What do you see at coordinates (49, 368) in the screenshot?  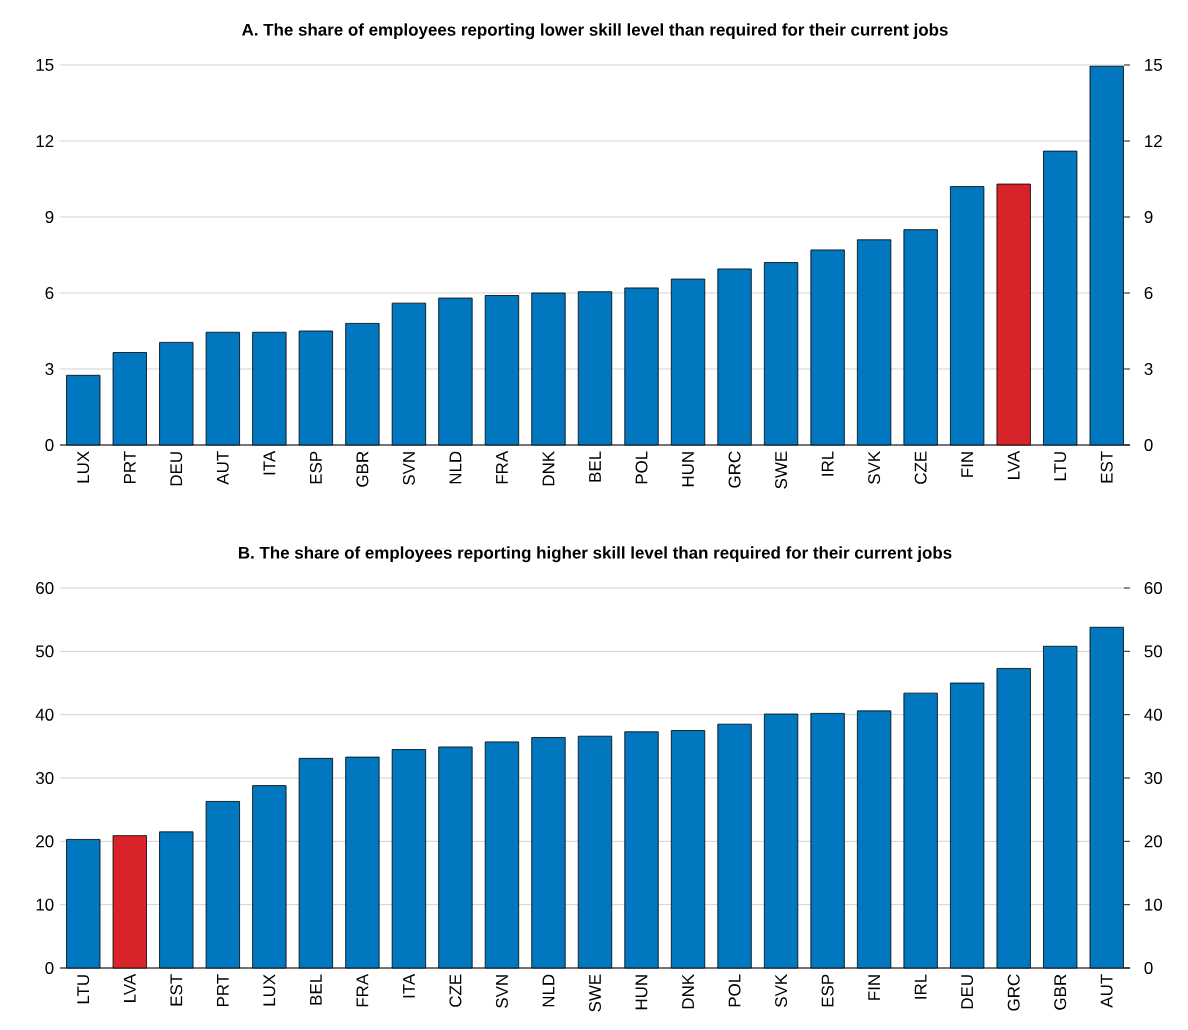 I see `y-tick-label: 3` at bounding box center [49, 368].